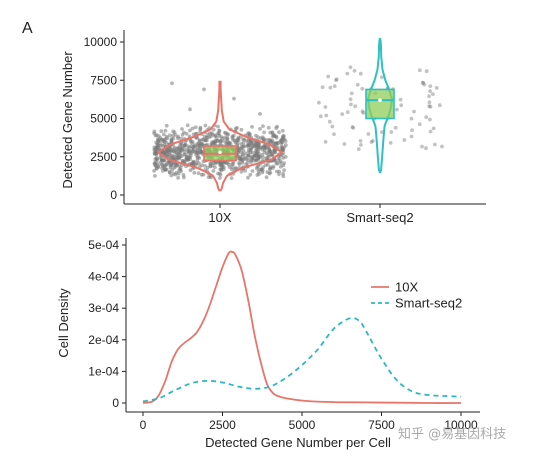 This screenshot has width=540, height=472. What do you see at coordinates (381, 425) in the screenshot?
I see `density-x-tick-label: 7500` at bounding box center [381, 425].